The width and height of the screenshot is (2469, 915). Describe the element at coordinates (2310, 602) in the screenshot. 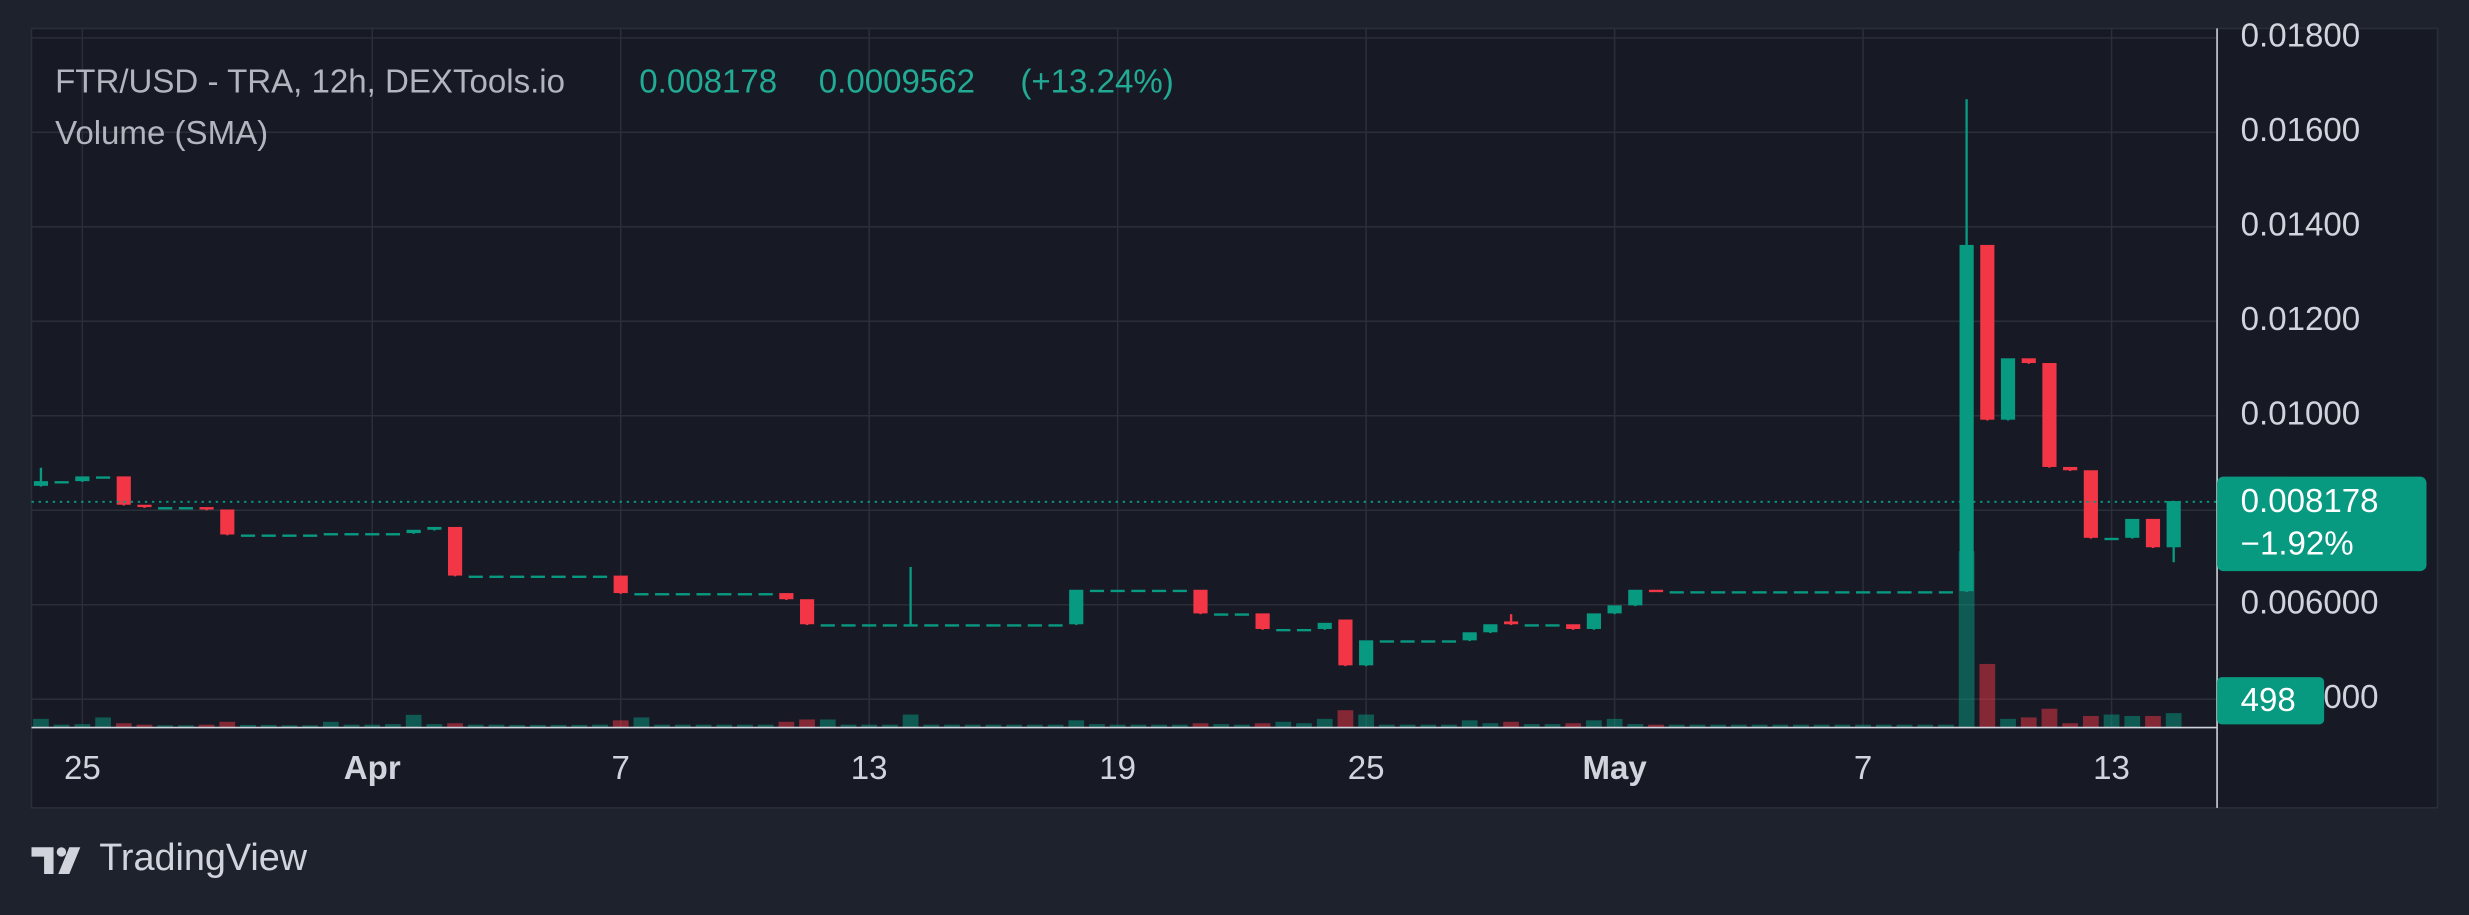

I see `y-tick-label: 0.006000` at that location.